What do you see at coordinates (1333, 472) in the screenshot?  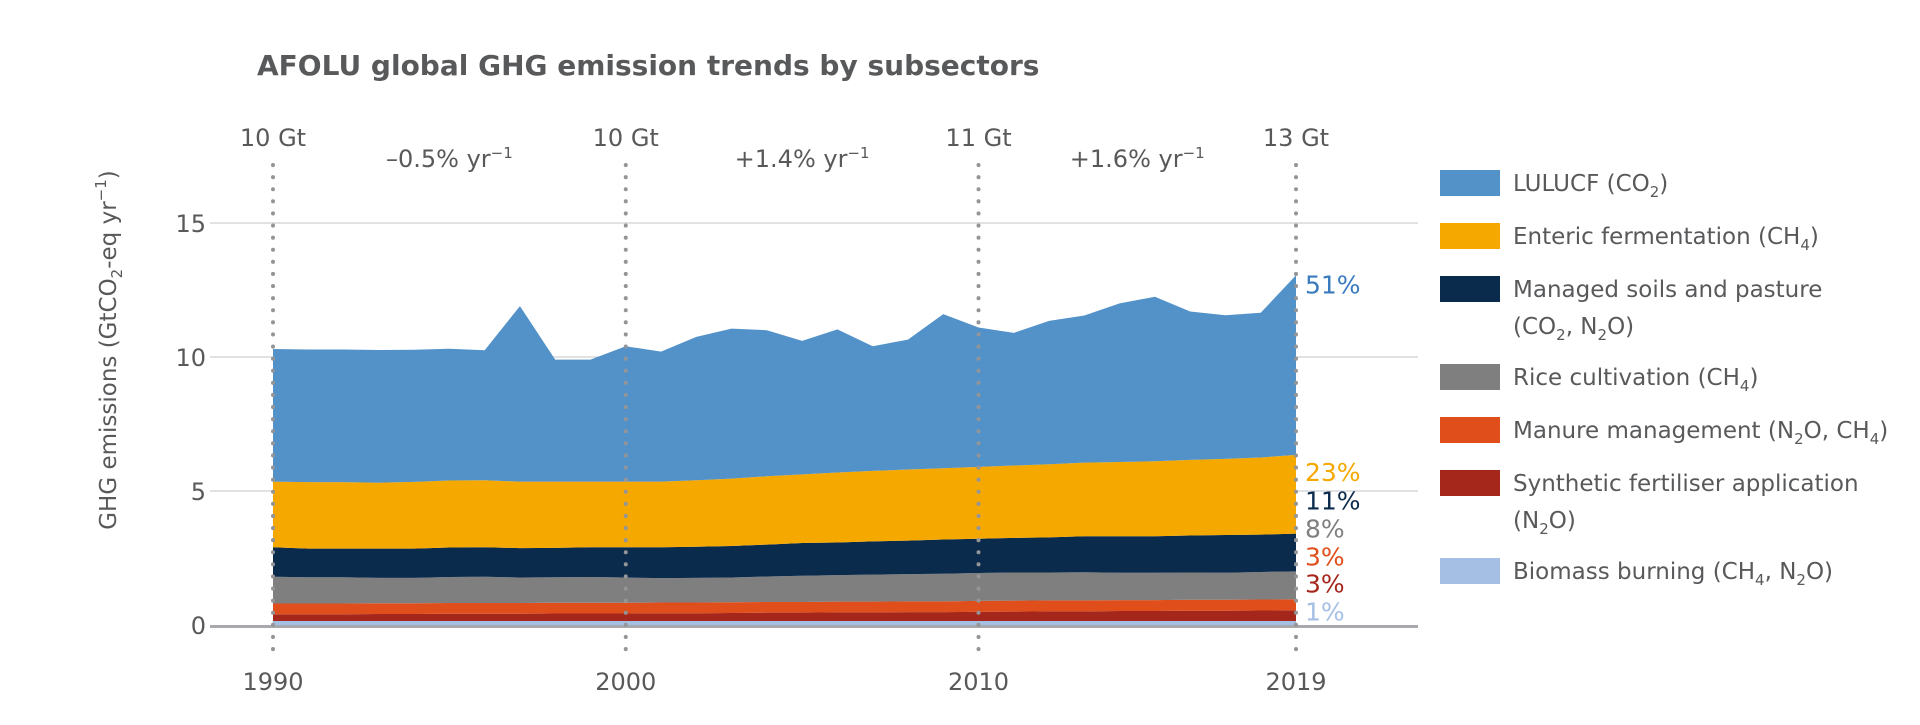 I see `share-label: 23%` at bounding box center [1333, 472].